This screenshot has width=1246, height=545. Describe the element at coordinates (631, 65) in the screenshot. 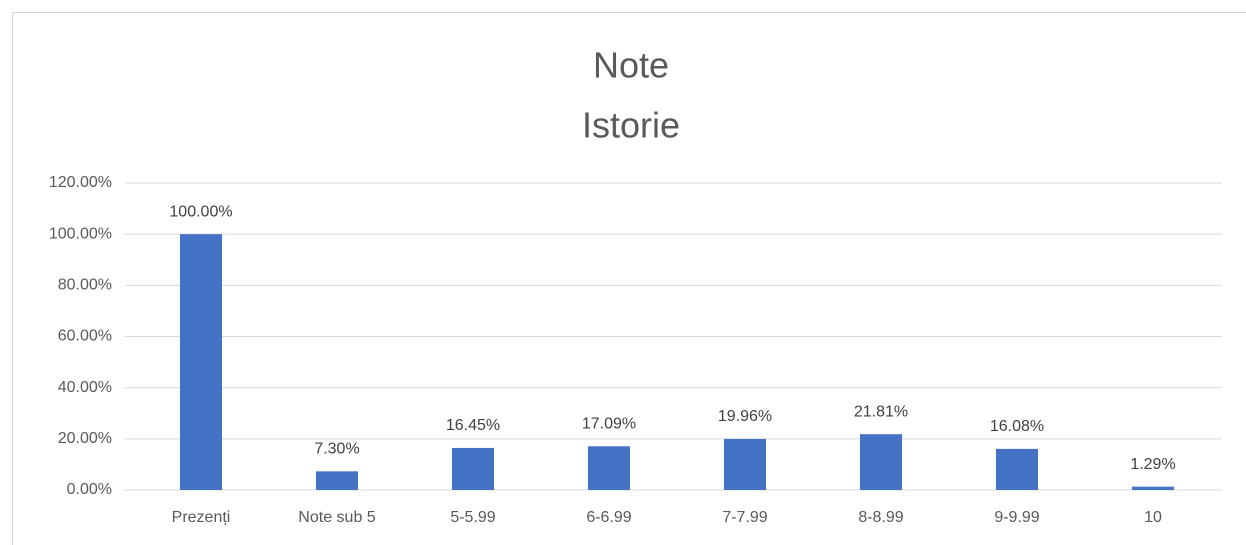

I see `chart-title: Note` at that location.